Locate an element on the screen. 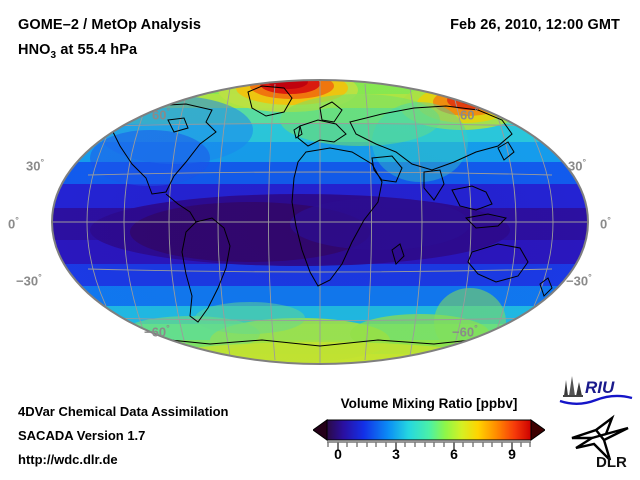  lat-label-30n-right: 30° is located at coordinates (577, 165).